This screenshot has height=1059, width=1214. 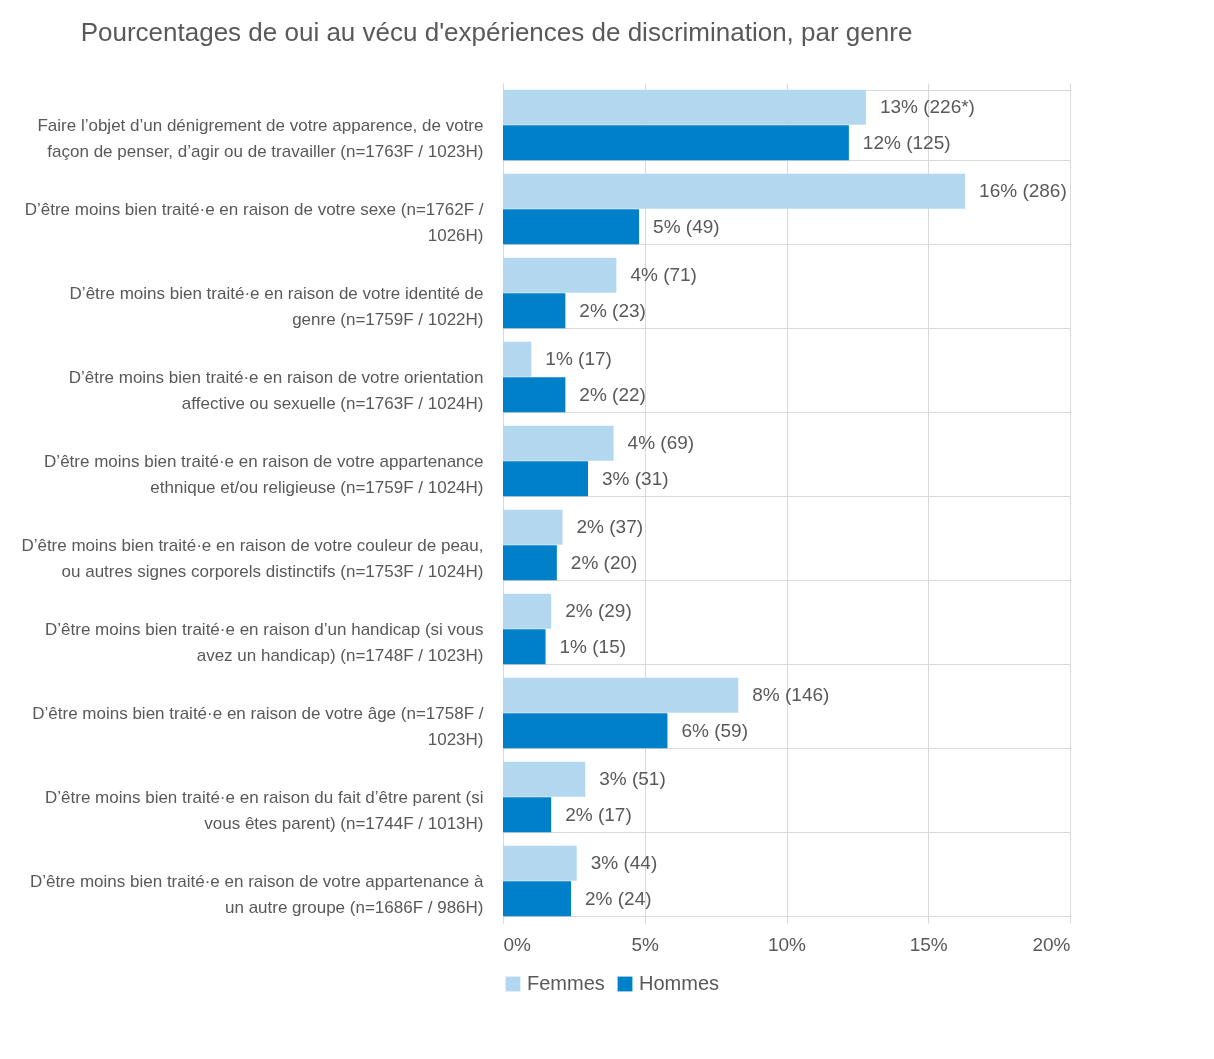 What do you see at coordinates (264, 474) in the screenshot?
I see `y-tick-label: D’être moins bien traité·e en raison de votre appartenance ethnique et/ou religieuse (n=1759F / 1024H)` at bounding box center [264, 474].